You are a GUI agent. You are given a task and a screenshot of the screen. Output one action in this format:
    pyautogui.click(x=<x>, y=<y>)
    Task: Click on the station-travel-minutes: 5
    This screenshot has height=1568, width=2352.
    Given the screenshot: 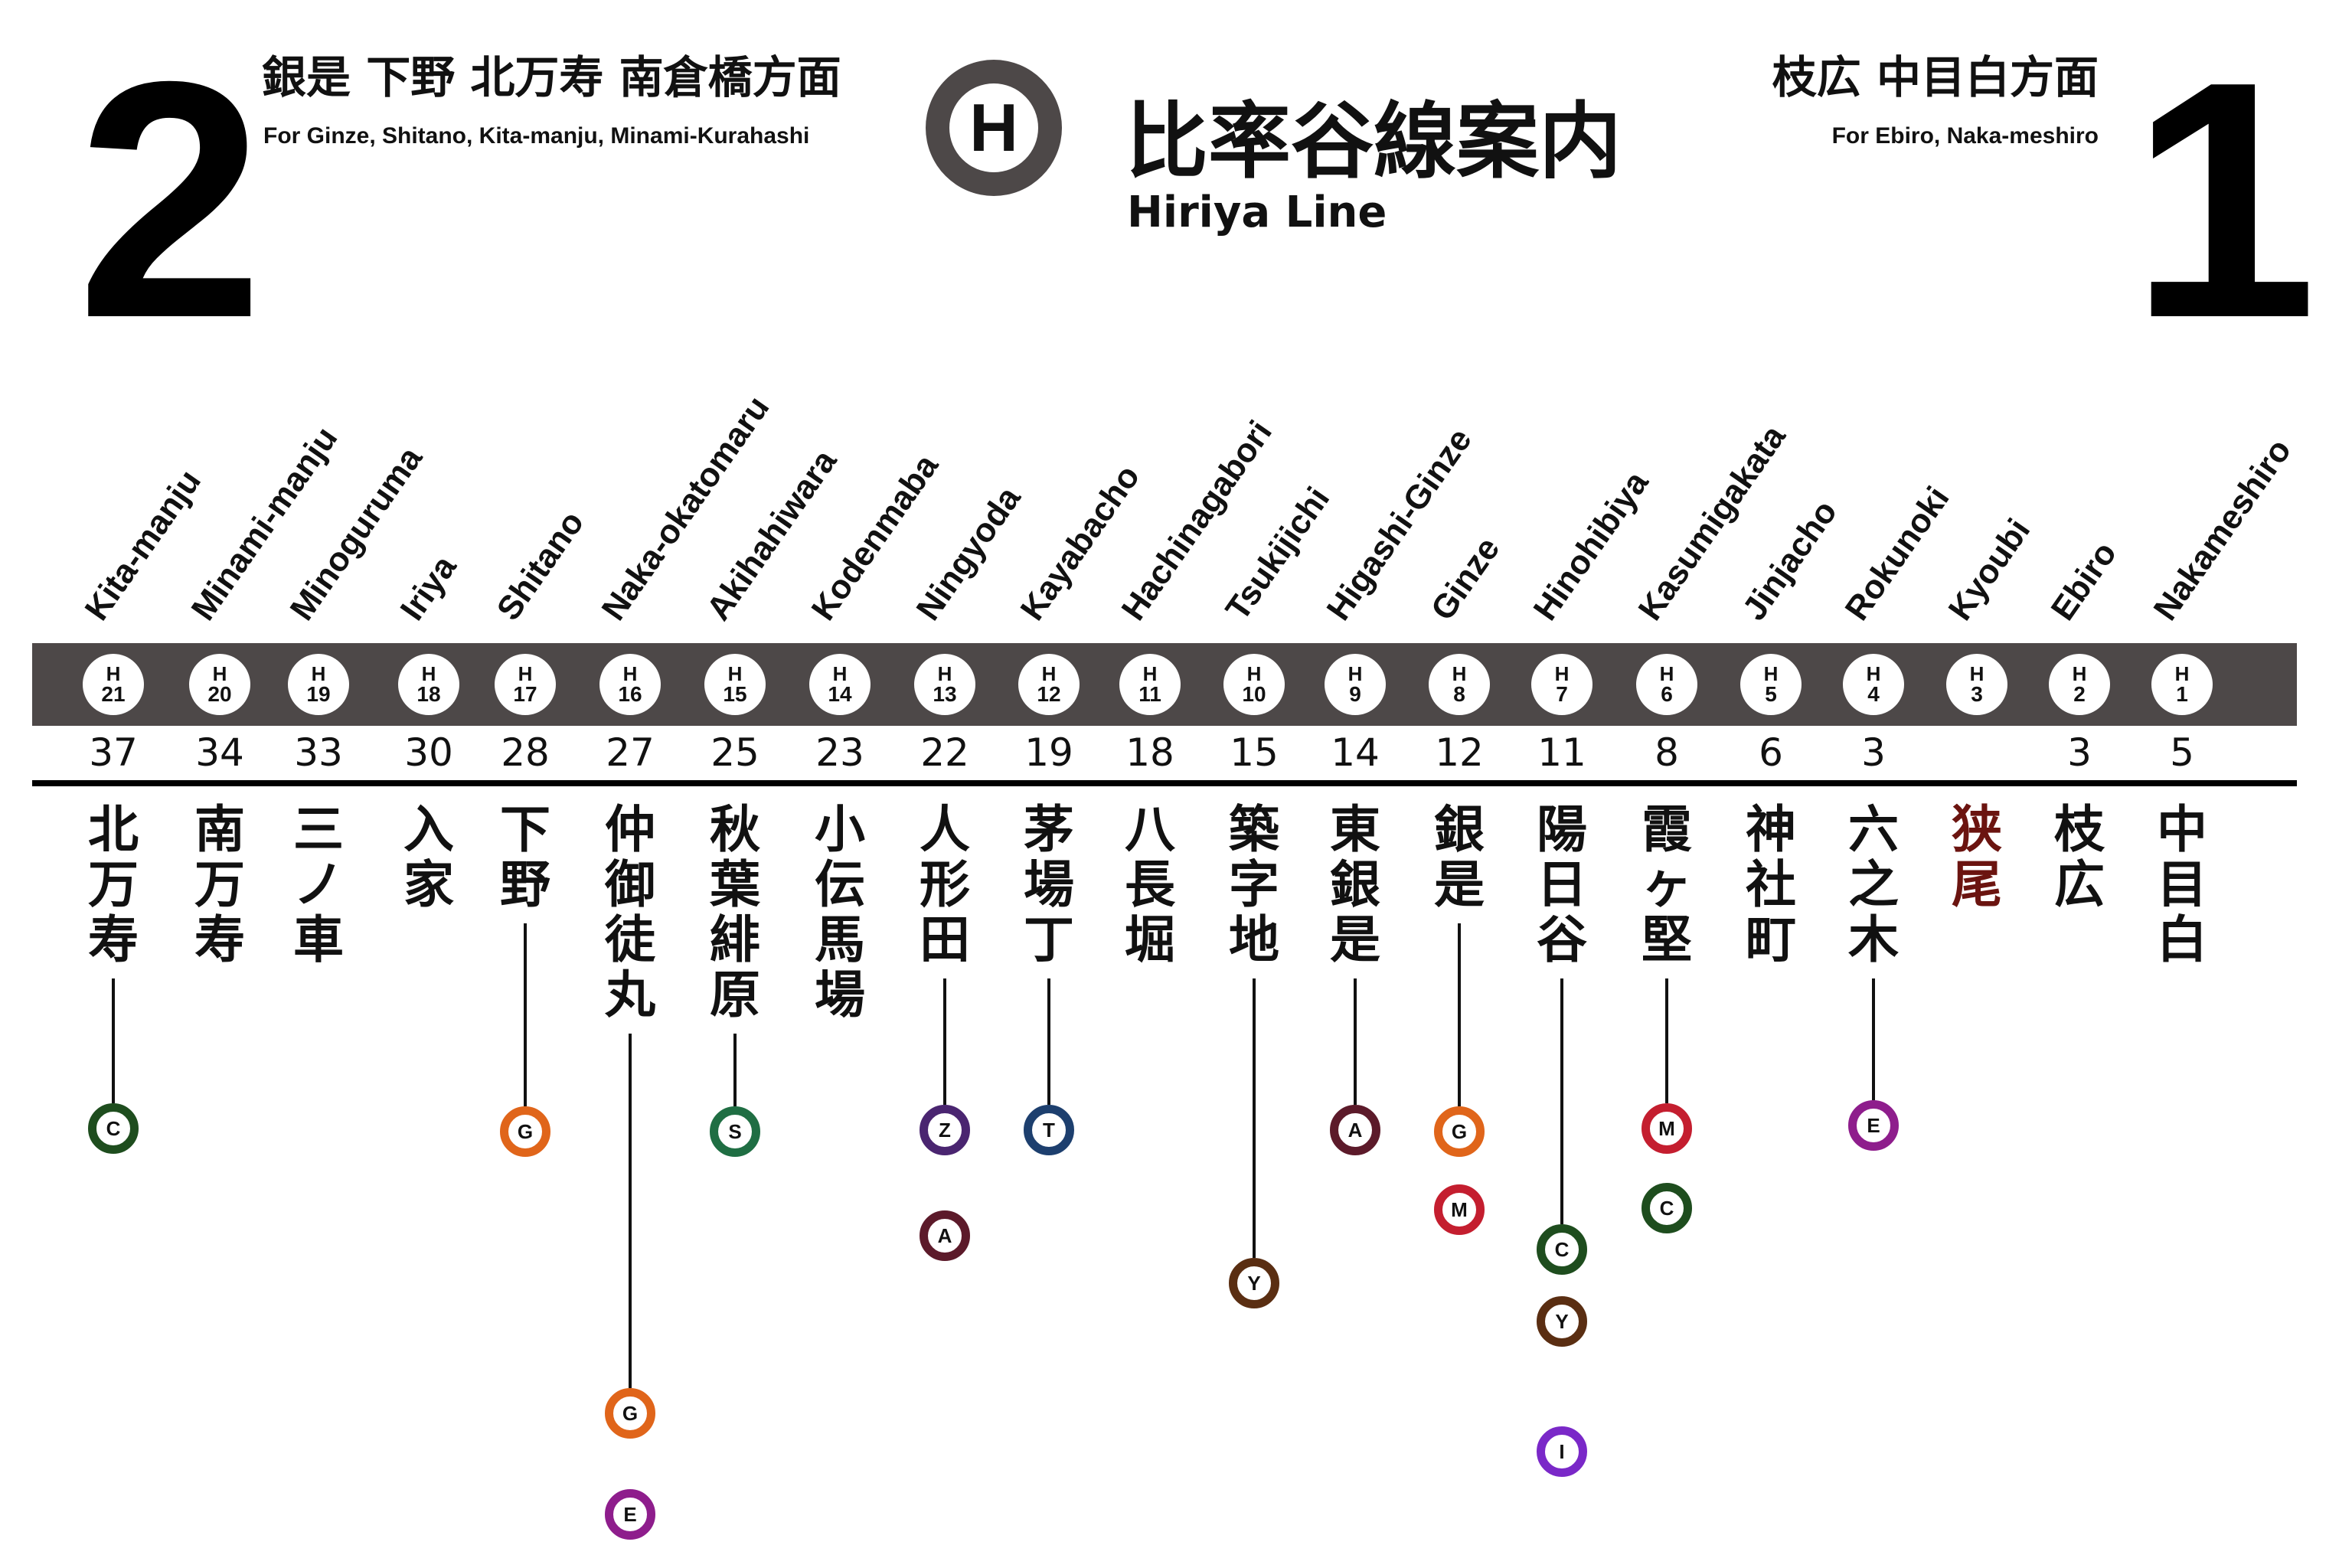 What is the action you would take?
    pyautogui.click(x=2182, y=752)
    